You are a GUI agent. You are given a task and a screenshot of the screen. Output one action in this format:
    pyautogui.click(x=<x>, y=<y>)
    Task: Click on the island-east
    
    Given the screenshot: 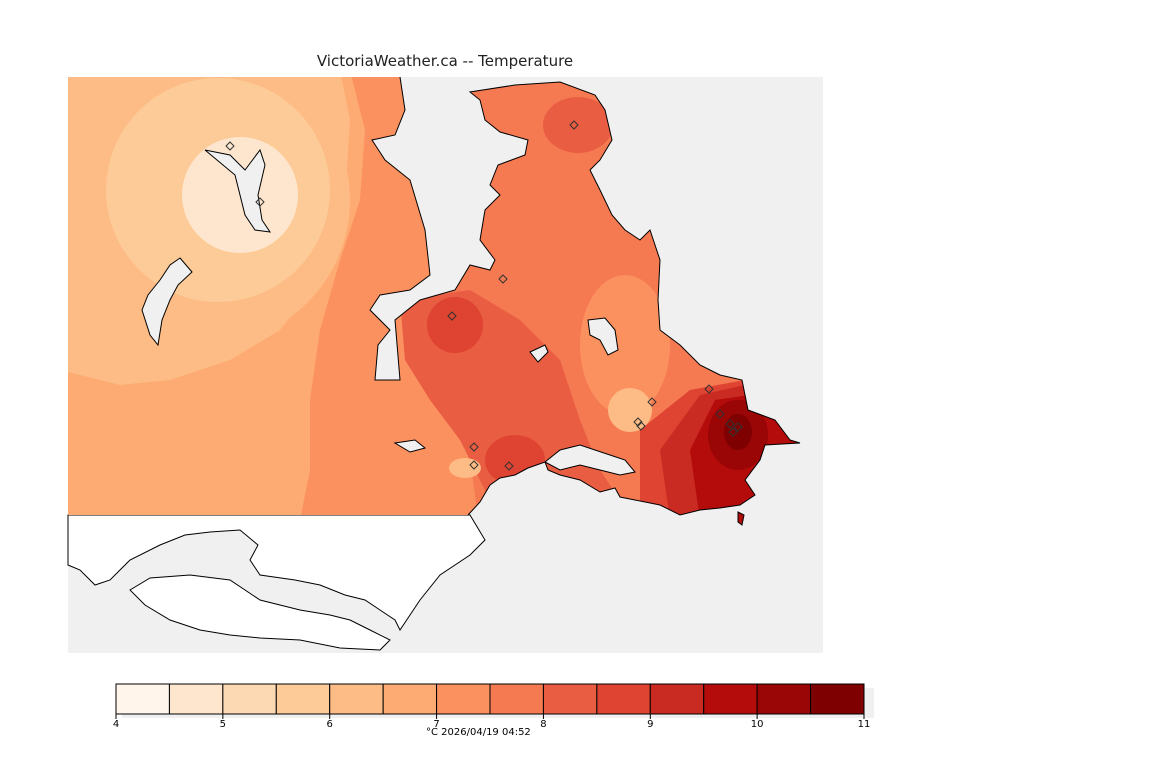 What is the action you would take?
    pyautogui.click(x=741, y=518)
    